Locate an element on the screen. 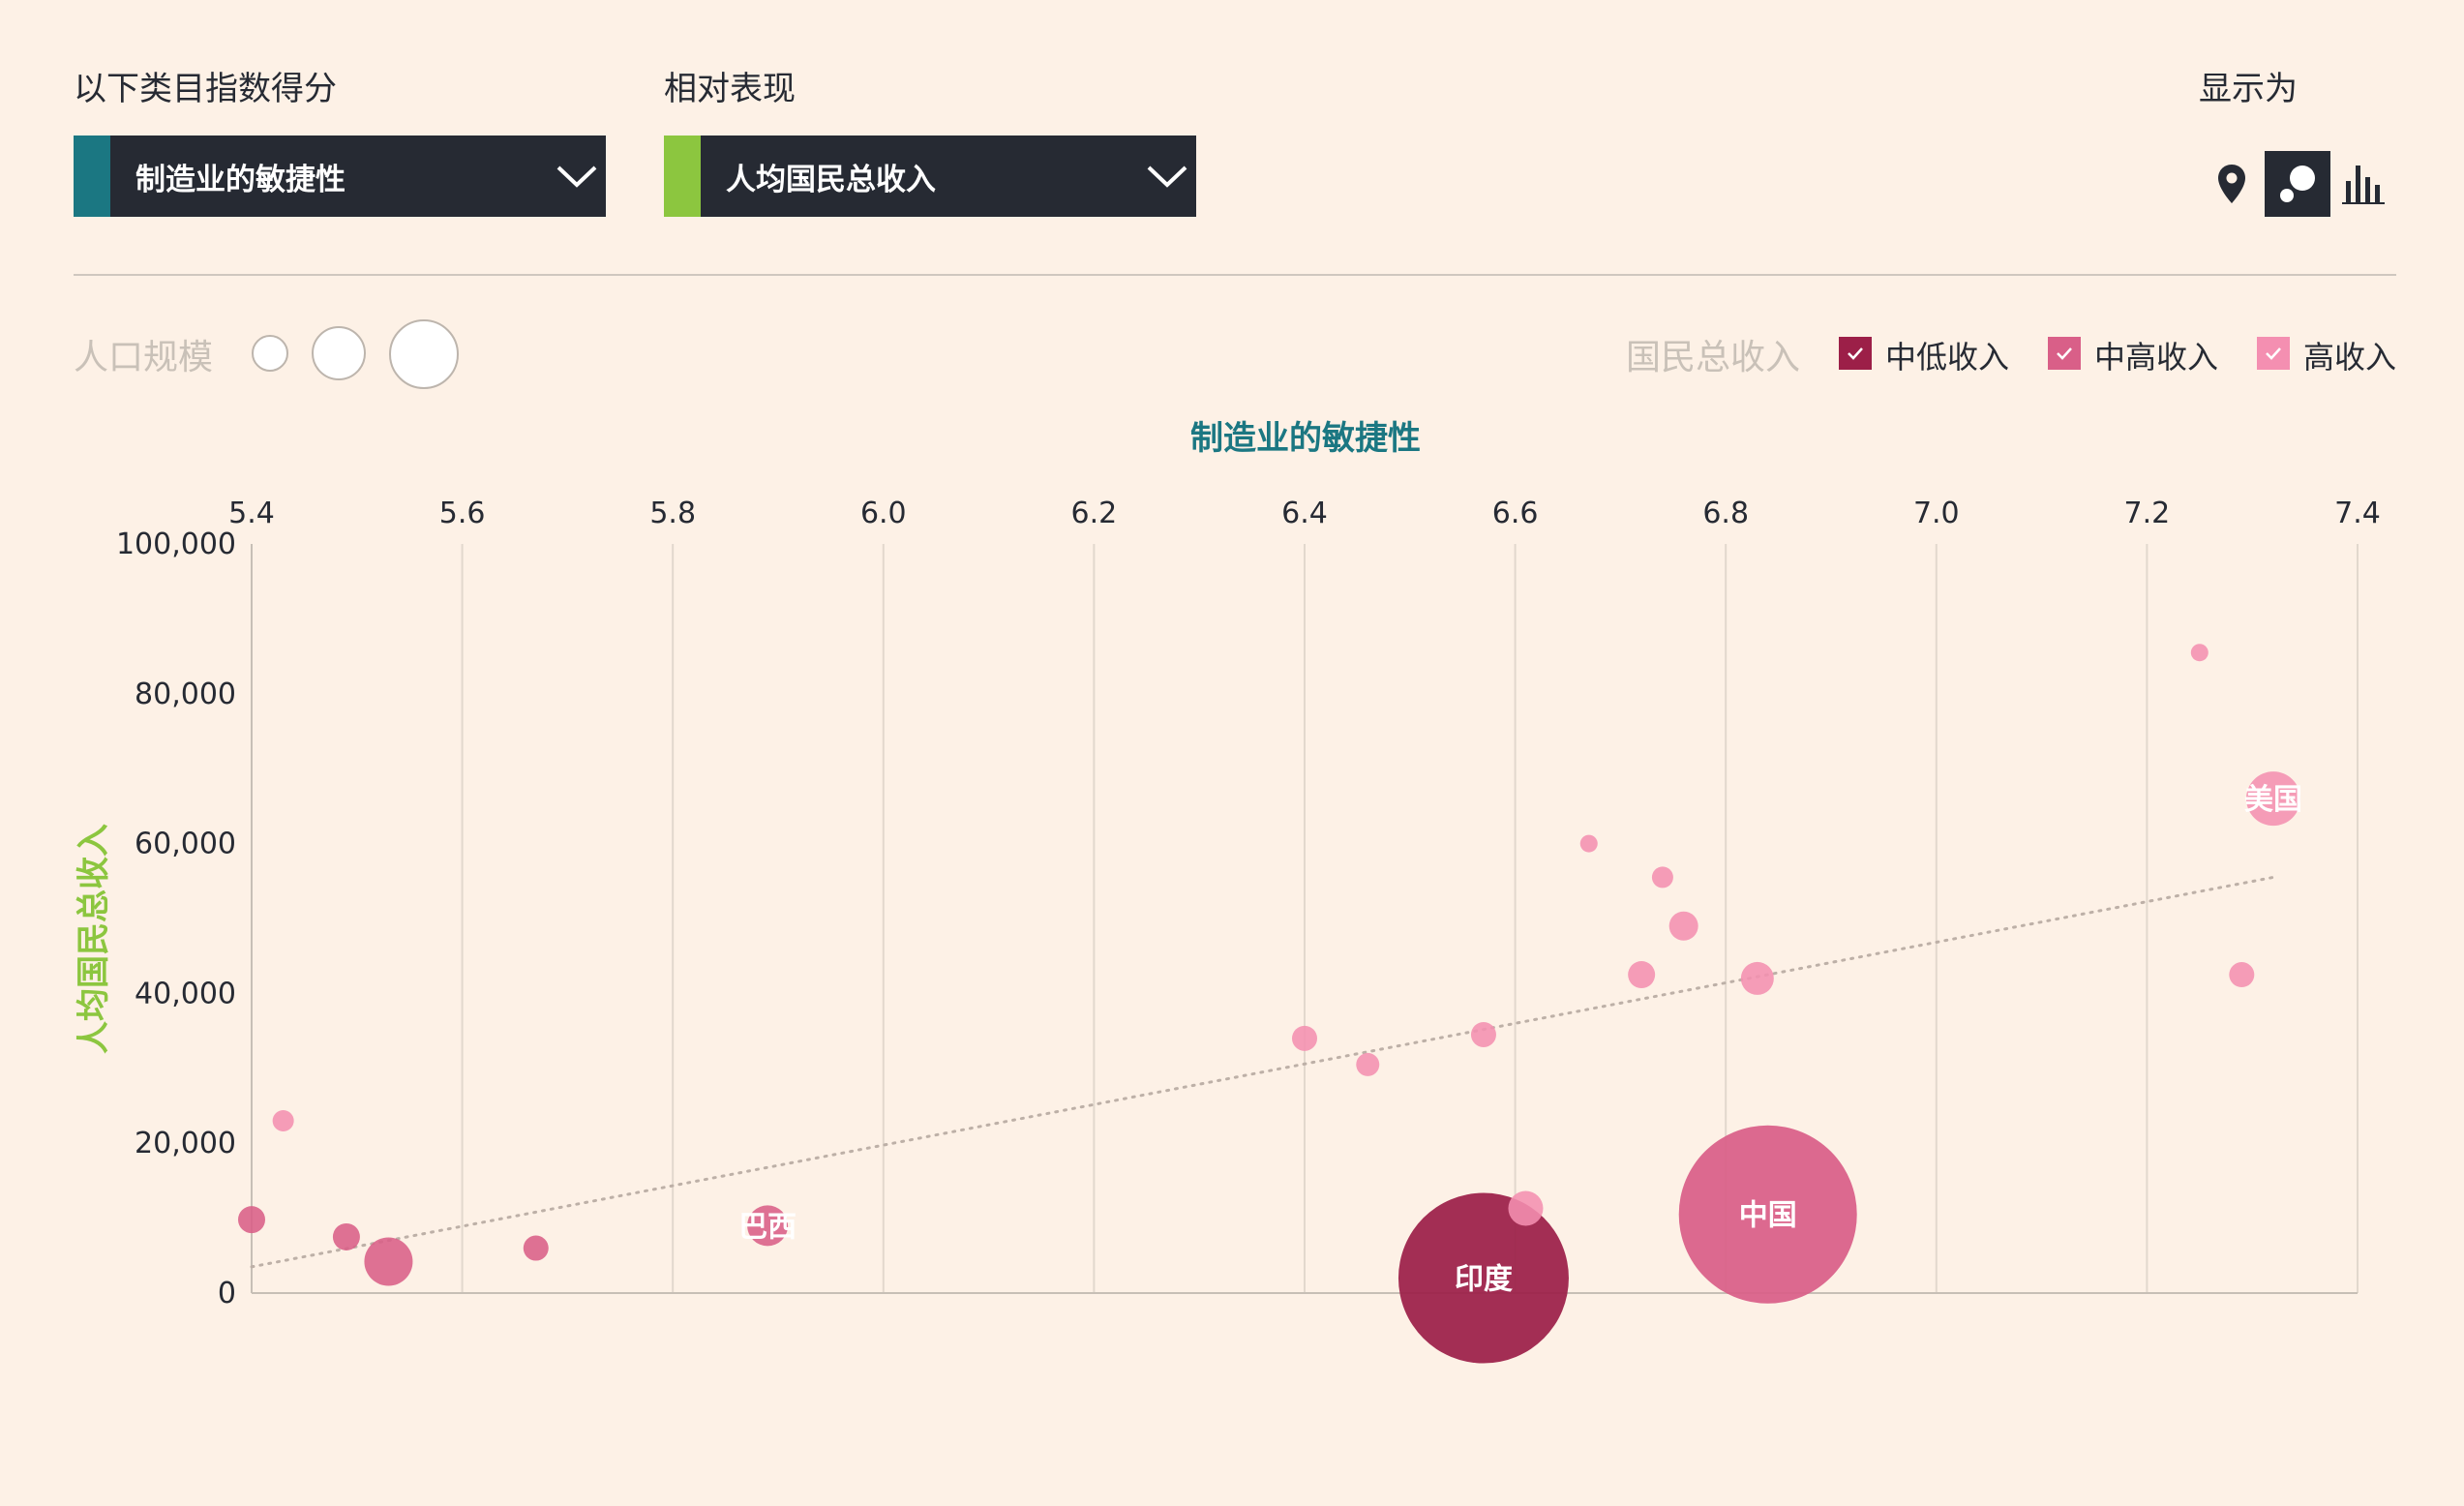 The height and width of the screenshot is (1506, 2464). x-tick-label: 6.2 is located at coordinates (1094, 513).